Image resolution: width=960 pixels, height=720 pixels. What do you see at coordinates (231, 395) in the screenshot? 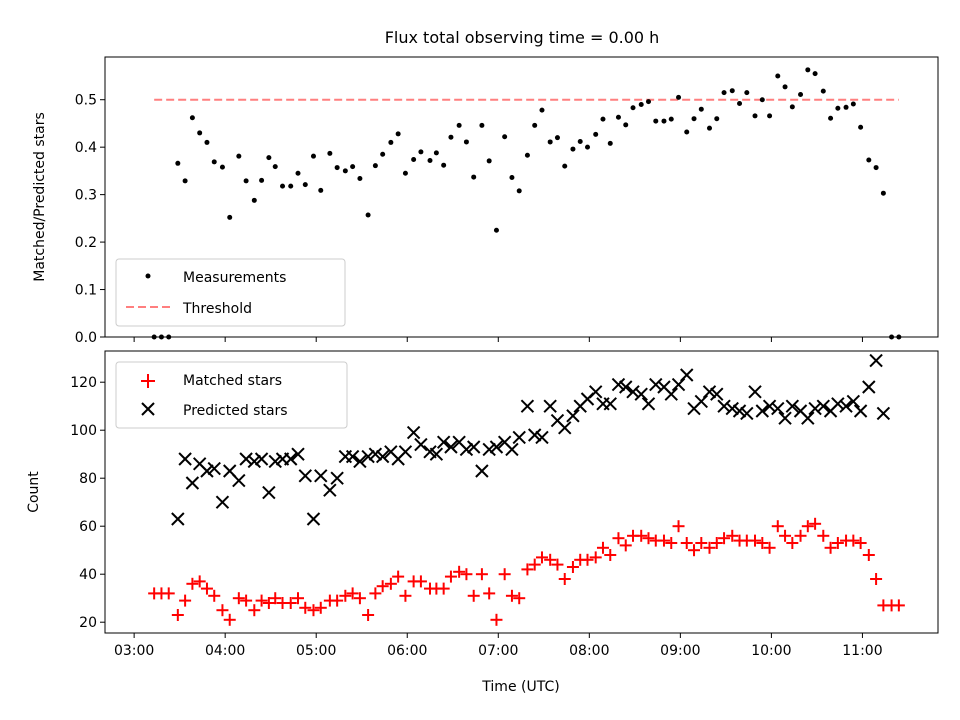
I see `count-legend-box` at bounding box center [231, 395].